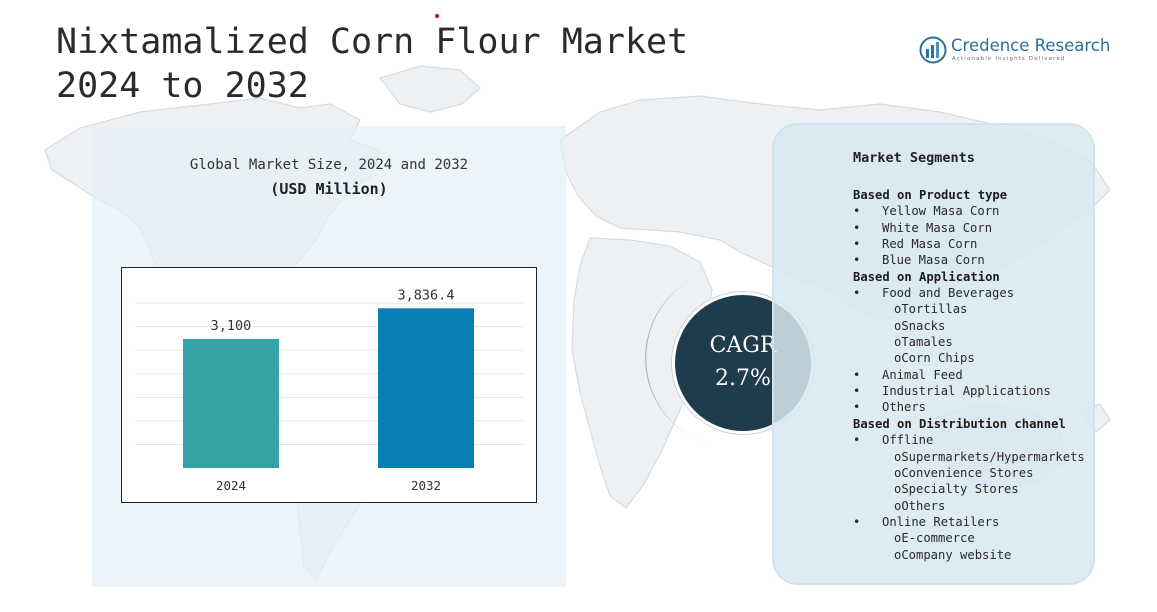 The height and width of the screenshot is (612, 1157). What do you see at coordinates (926, 276) in the screenshot?
I see `segment-heading: Based on Application` at bounding box center [926, 276].